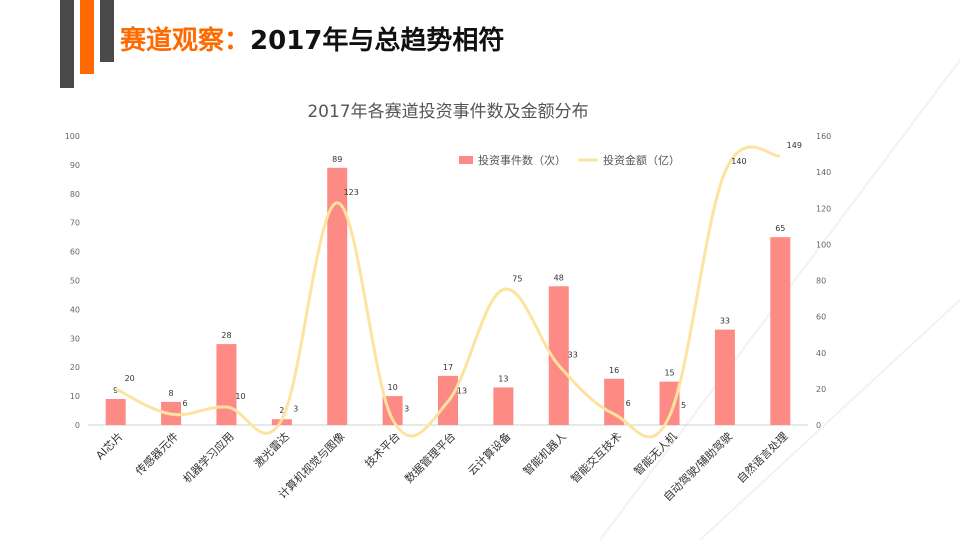  What do you see at coordinates (377, 41) in the screenshot?
I see `slide-title-rest: 2017年与总趋势相符` at bounding box center [377, 41].